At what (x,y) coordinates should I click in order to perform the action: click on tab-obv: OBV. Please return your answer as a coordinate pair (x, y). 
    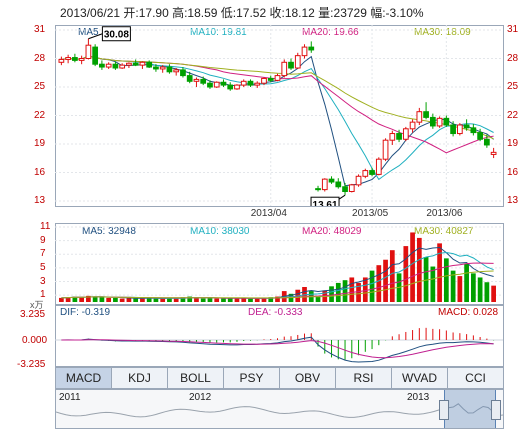
    Looking at the image, I should click on (308, 378).